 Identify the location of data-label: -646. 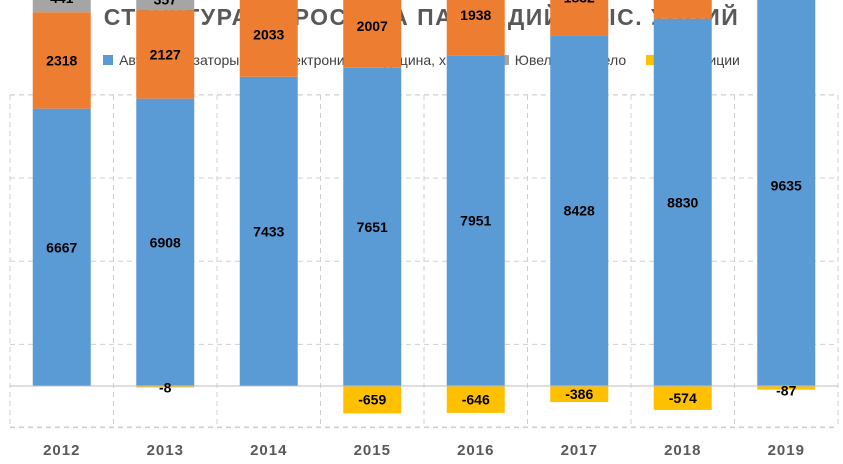
(476, 399).